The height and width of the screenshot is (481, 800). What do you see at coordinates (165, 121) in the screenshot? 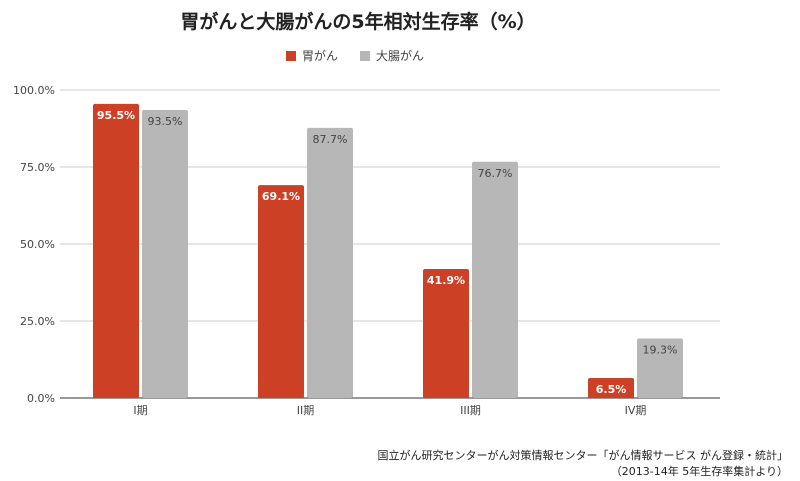
I see `data-label: 93.5%` at bounding box center [165, 121].